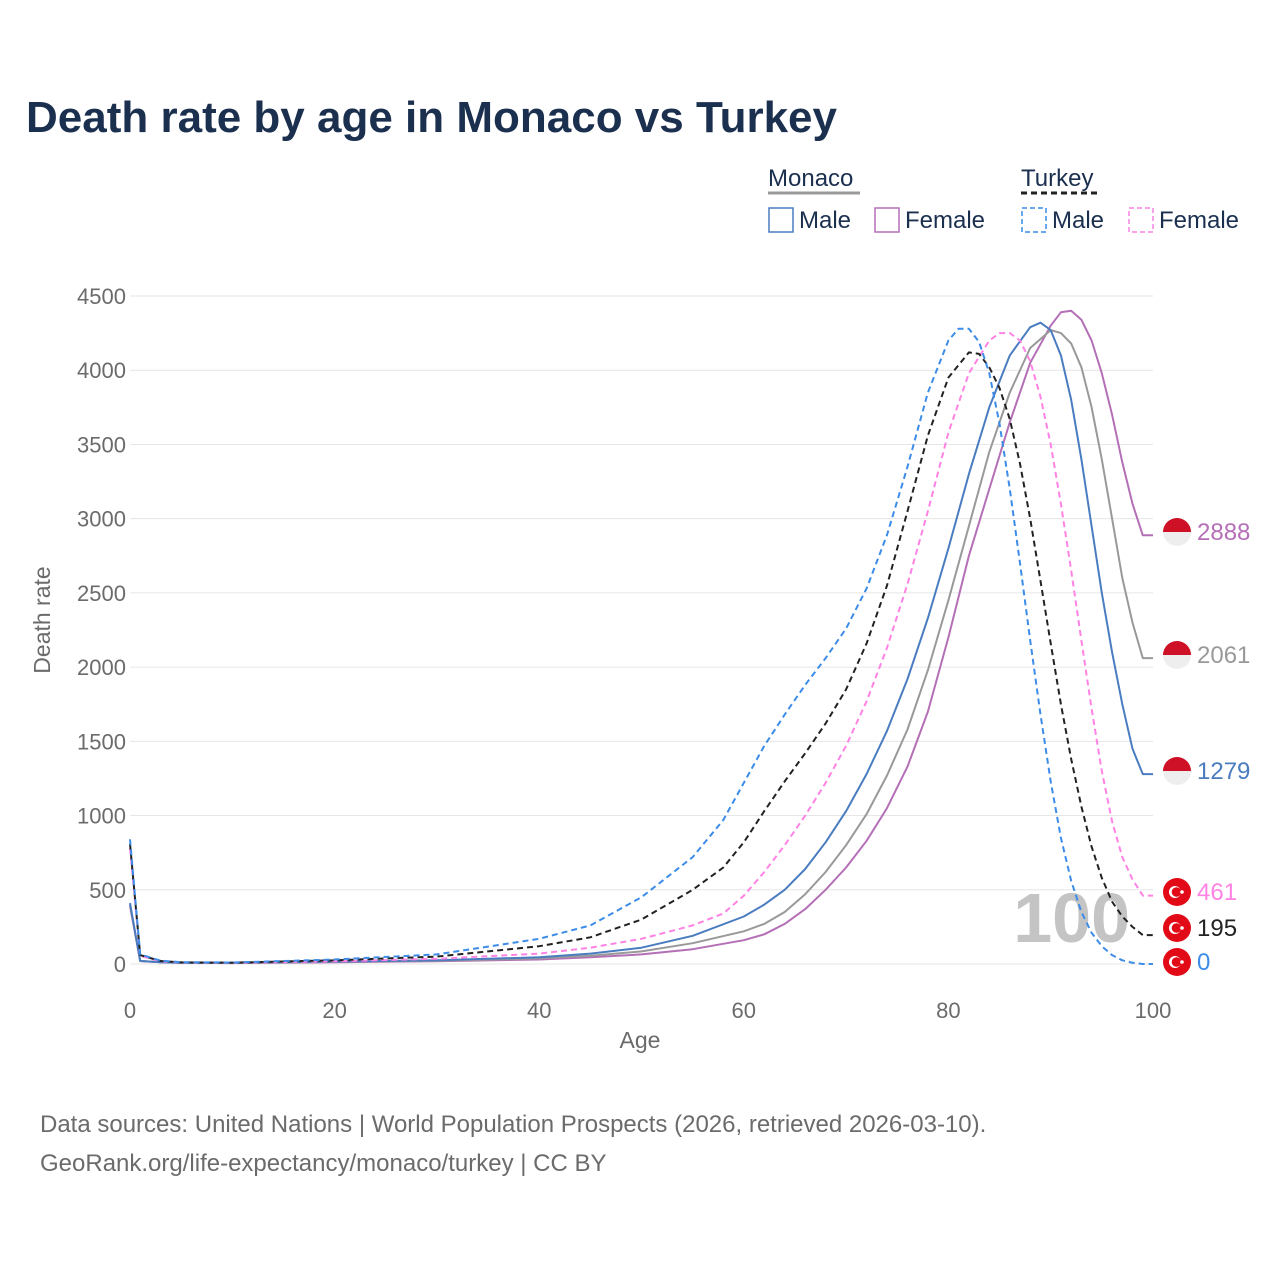 The width and height of the screenshot is (1280, 1280). I want to click on x-tick-label: 40, so click(539, 1010).